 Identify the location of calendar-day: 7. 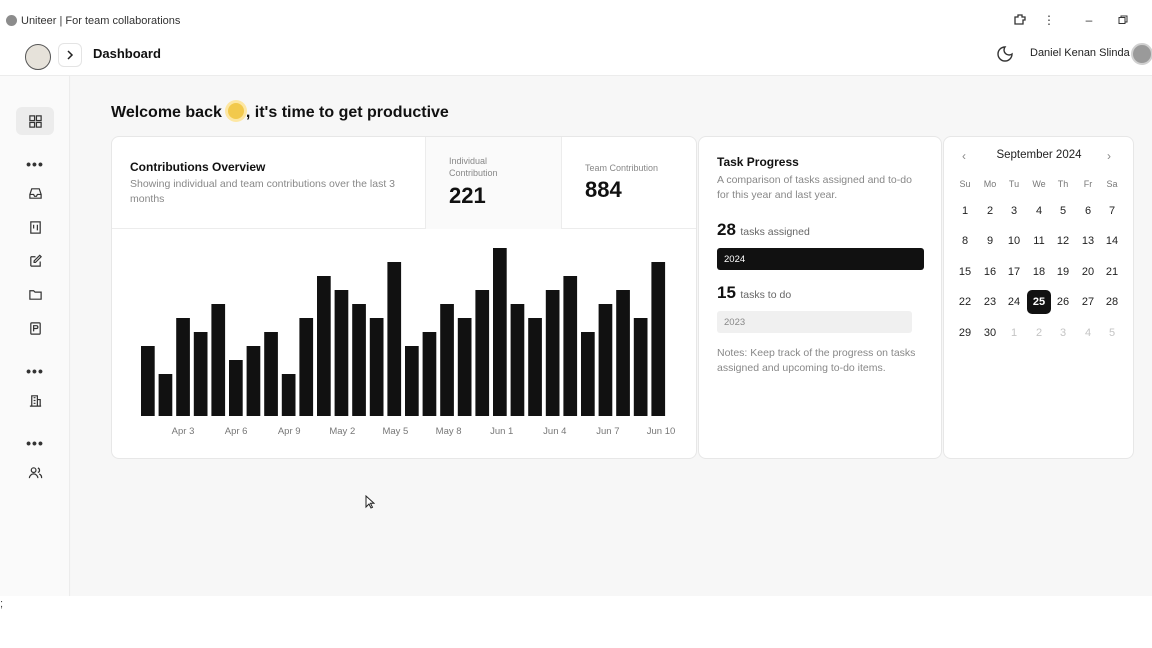
(1112, 211).